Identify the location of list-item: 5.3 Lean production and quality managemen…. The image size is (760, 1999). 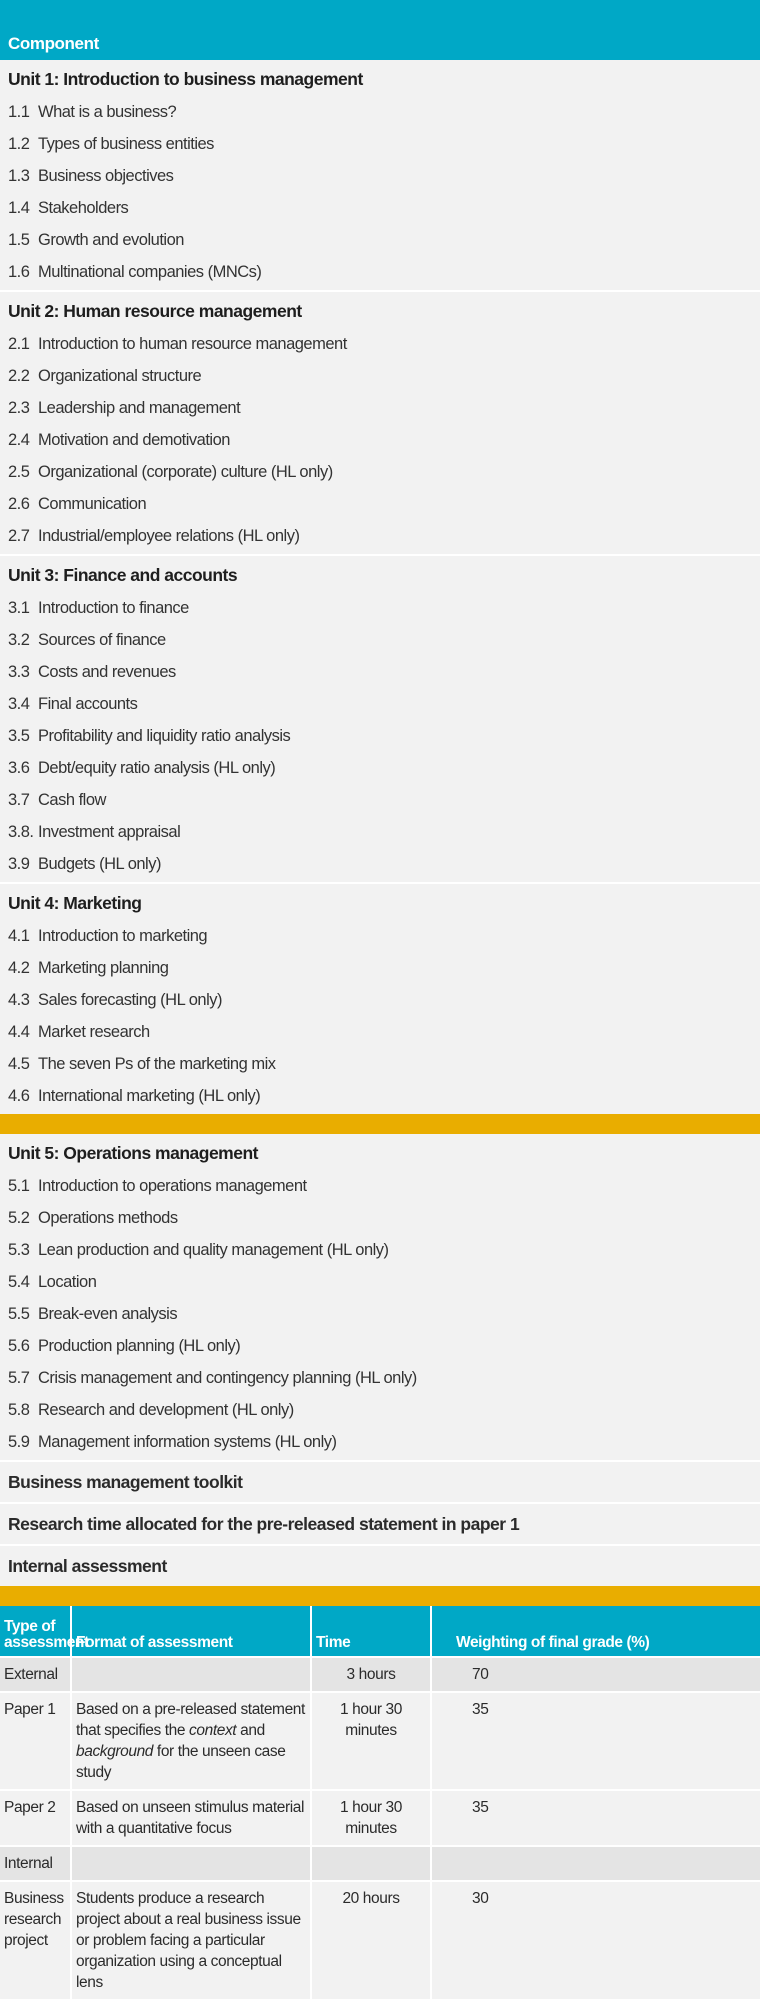
(380, 1250).